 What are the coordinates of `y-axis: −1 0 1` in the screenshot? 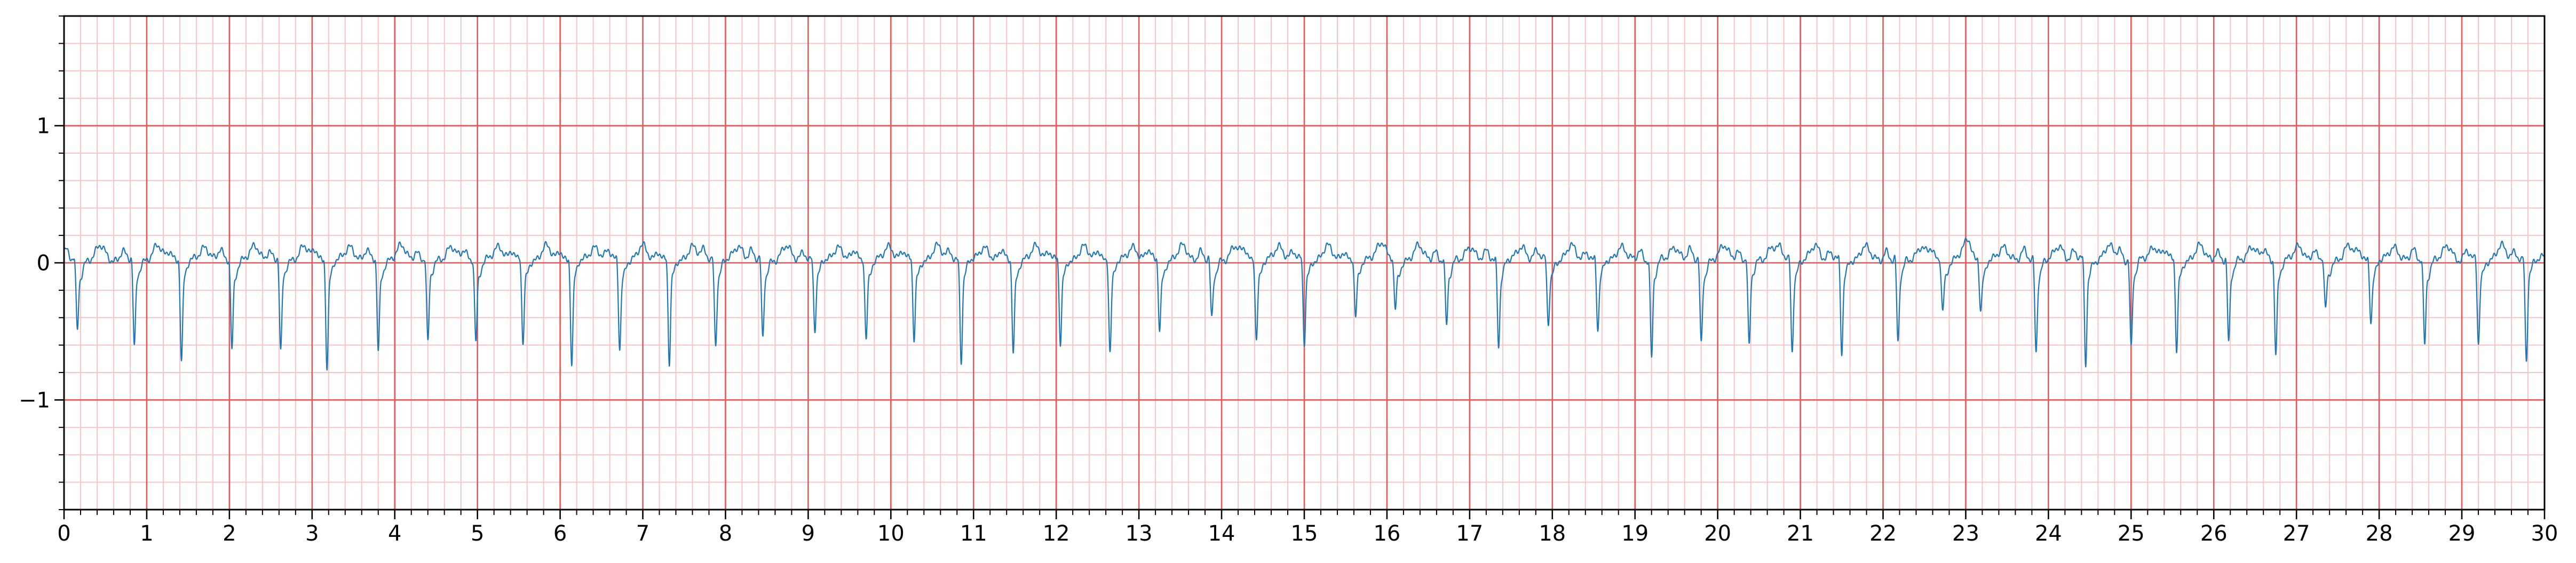 It's located at (41, 262).